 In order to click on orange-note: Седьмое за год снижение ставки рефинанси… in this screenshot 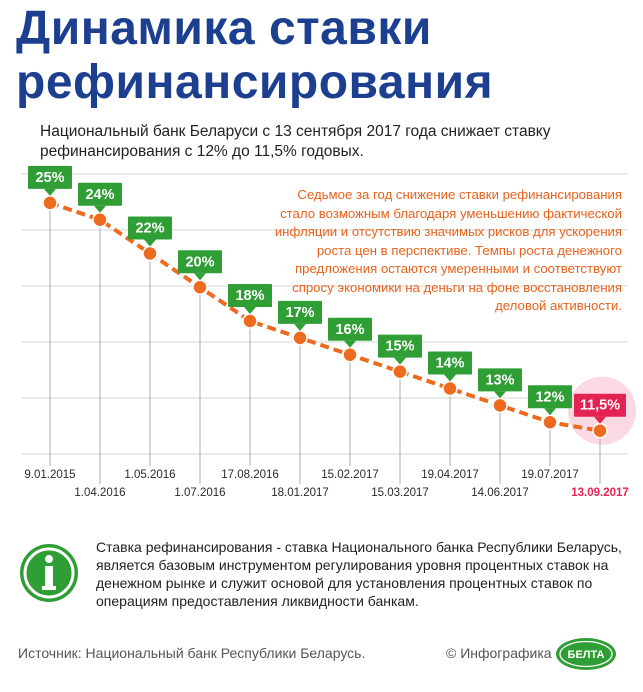, I will do `click(448, 250)`.